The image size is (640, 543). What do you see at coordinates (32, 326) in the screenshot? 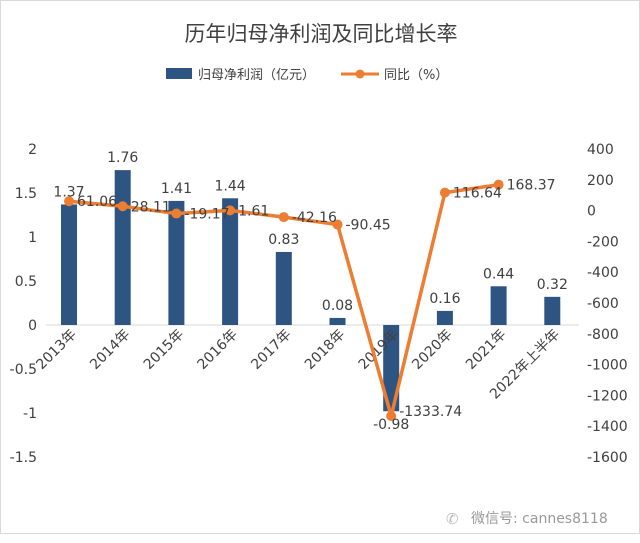
I see `left-axis-tick: 0` at bounding box center [32, 326].